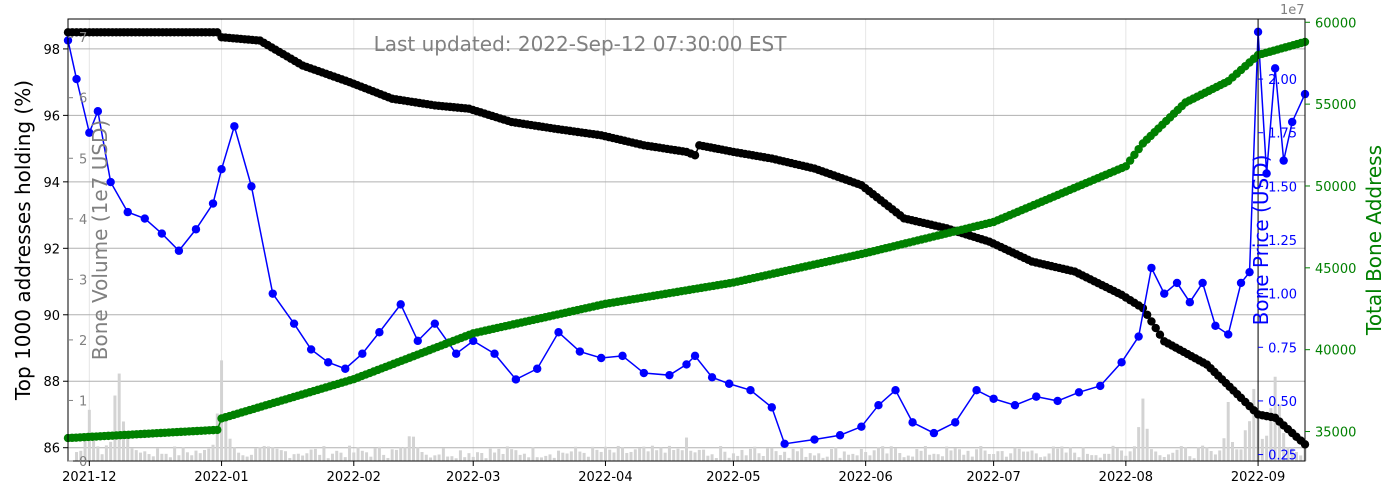 This screenshot has width=1400, height=500. Describe the element at coordinates (605, 477) in the screenshot. I see `x-tick-label: 2022-04` at that location.